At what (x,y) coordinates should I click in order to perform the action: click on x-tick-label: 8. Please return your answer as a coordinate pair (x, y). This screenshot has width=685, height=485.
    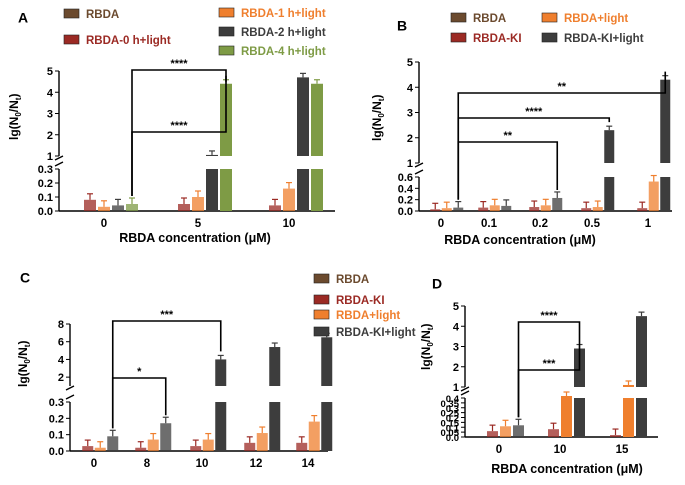
    Looking at the image, I should click on (147, 464).